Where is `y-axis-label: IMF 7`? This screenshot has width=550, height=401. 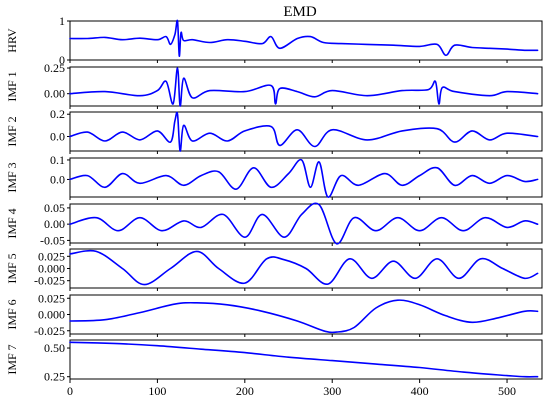
y-axis-label: IMF 7 is located at coordinates (12, 359).